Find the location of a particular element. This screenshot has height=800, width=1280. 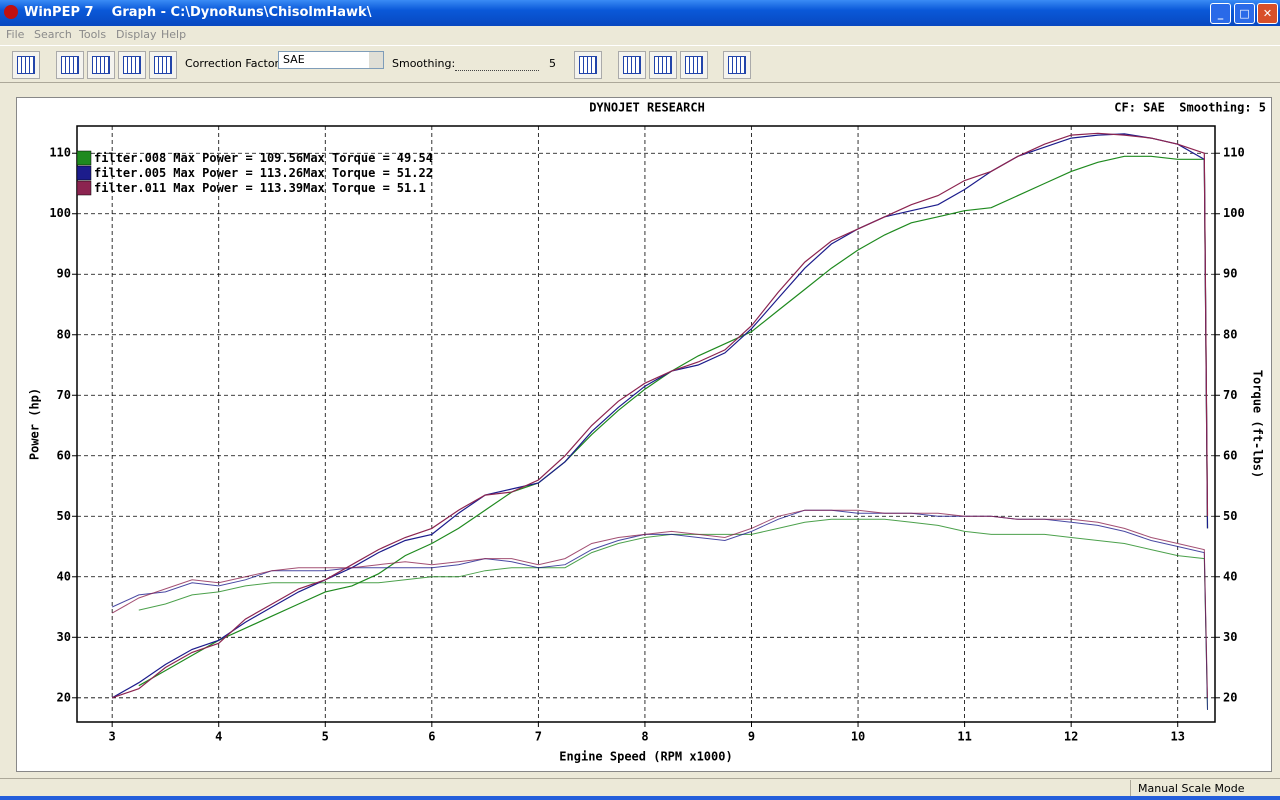

x-tick-label: 10 is located at coordinates (858, 737).